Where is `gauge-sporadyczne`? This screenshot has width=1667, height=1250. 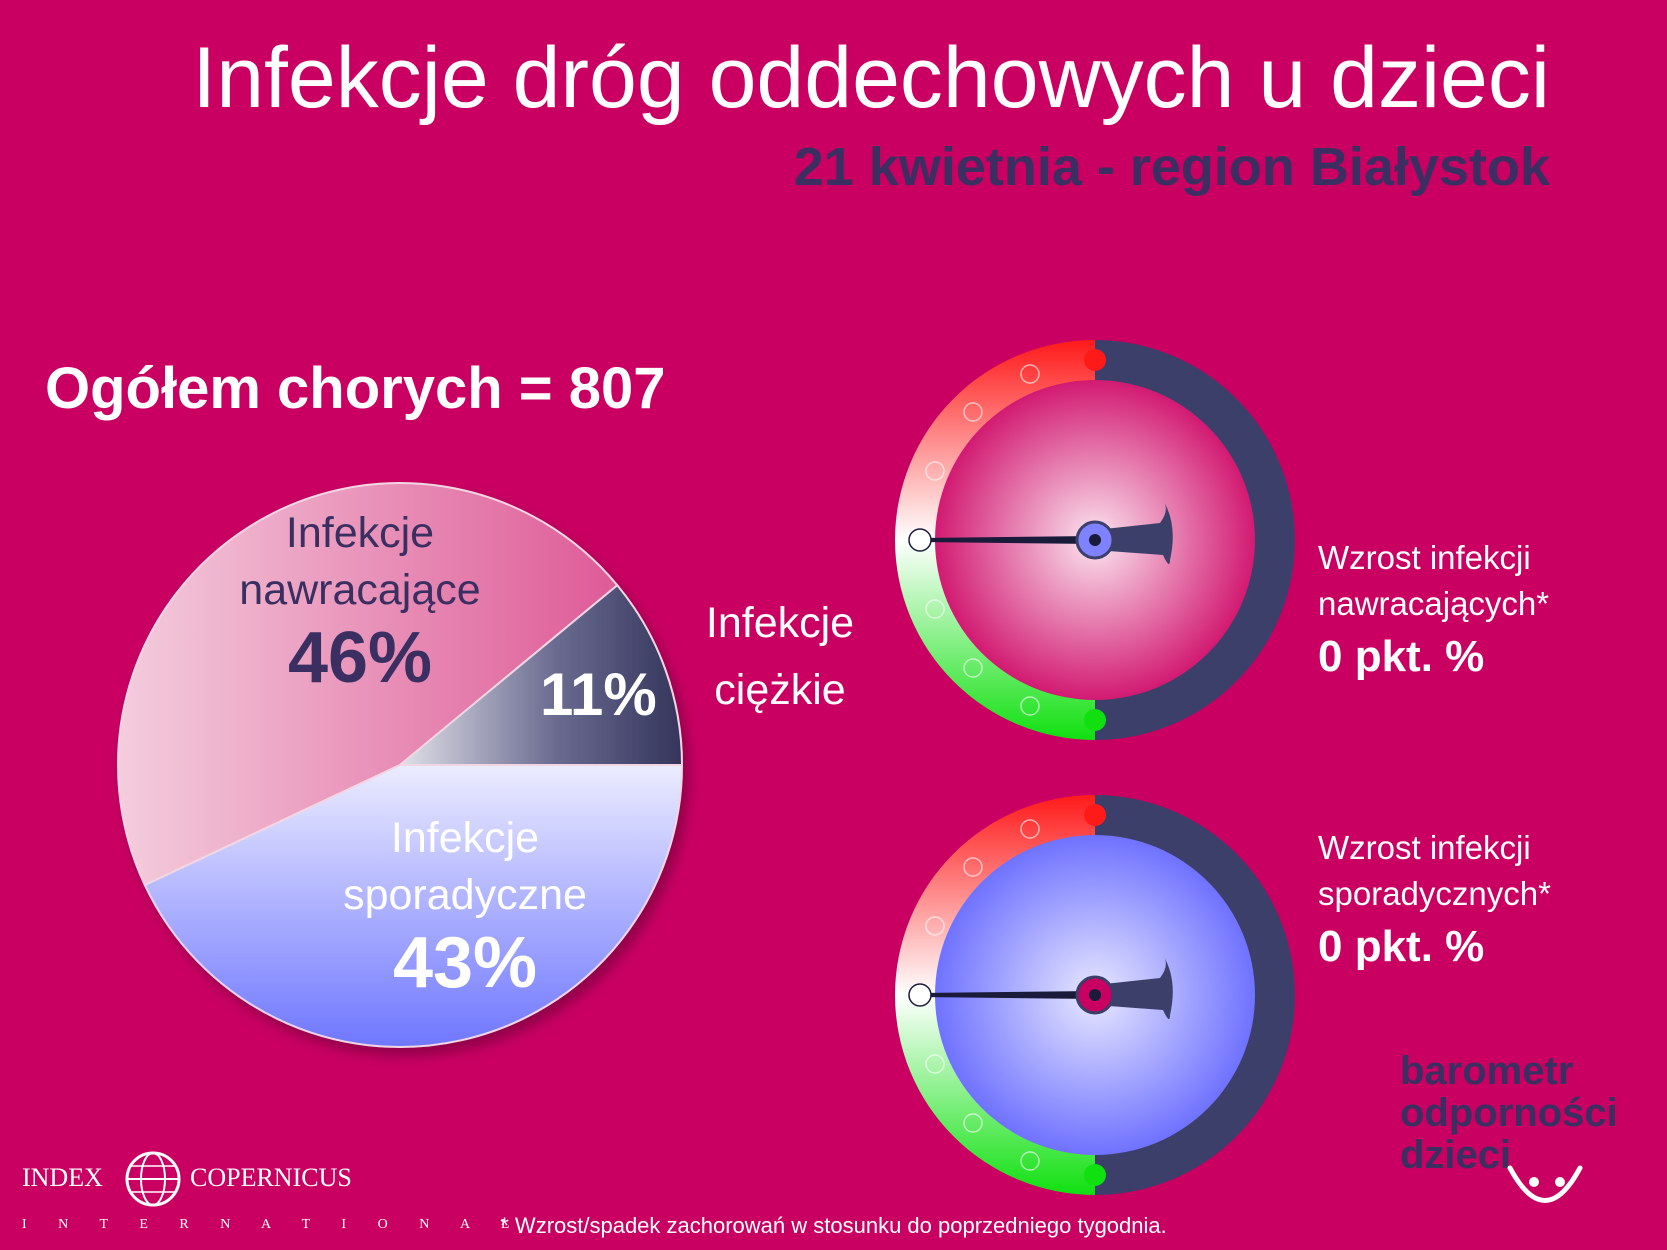
gauge-sporadyczne is located at coordinates (1095, 995).